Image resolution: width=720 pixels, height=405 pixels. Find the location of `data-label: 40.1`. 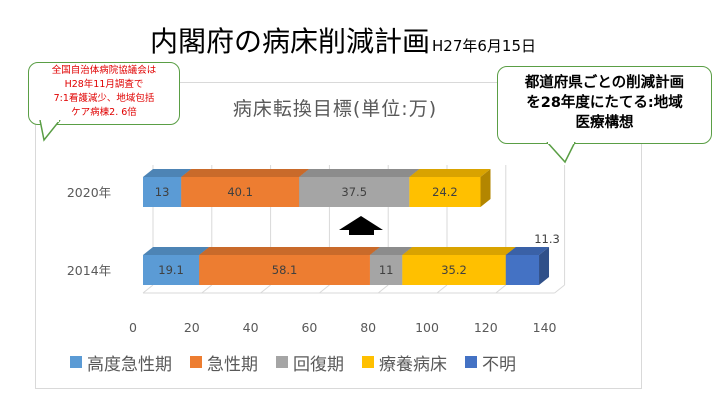

data-label: 40.1 is located at coordinates (240, 192).